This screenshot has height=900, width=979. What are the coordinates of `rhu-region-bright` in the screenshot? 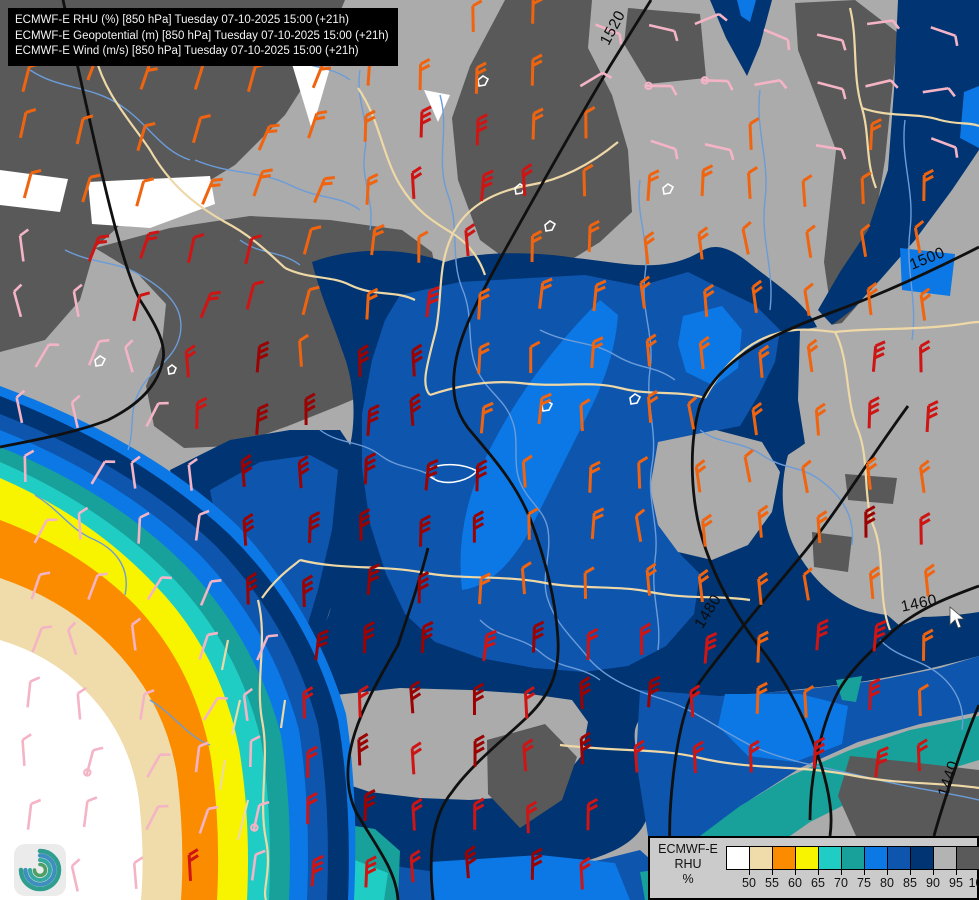 It's located at (969, 117).